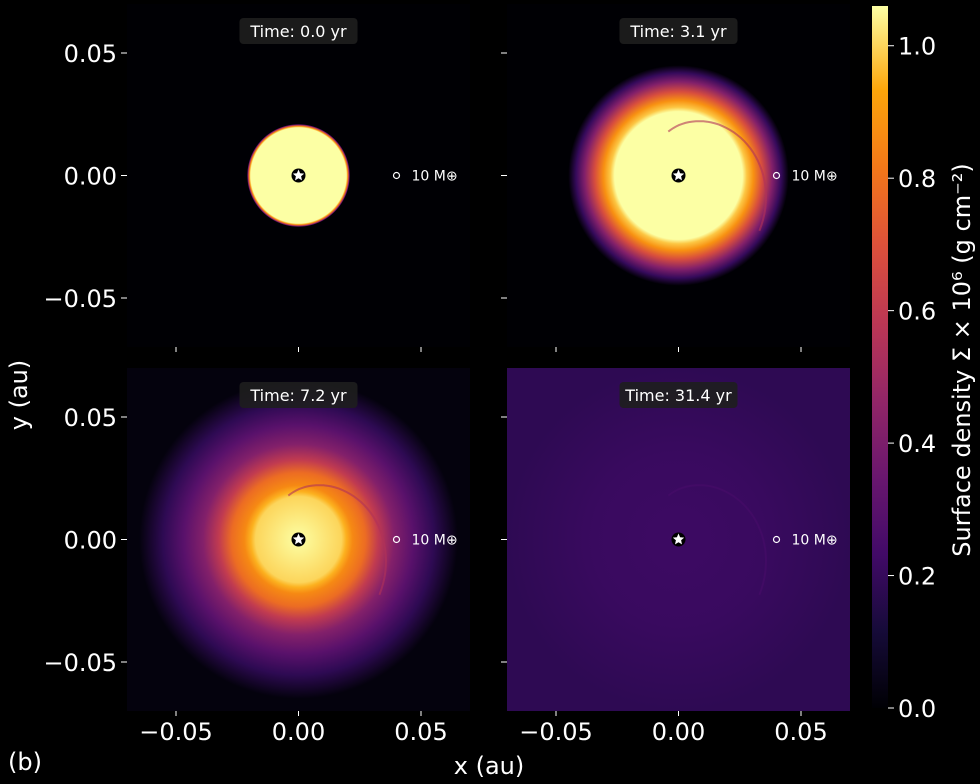 The height and width of the screenshot is (784, 980). I want to click on colorbar-ticks: 0.0 0.2 0.4 0.6 0.8 1.0, so click(912, 378).